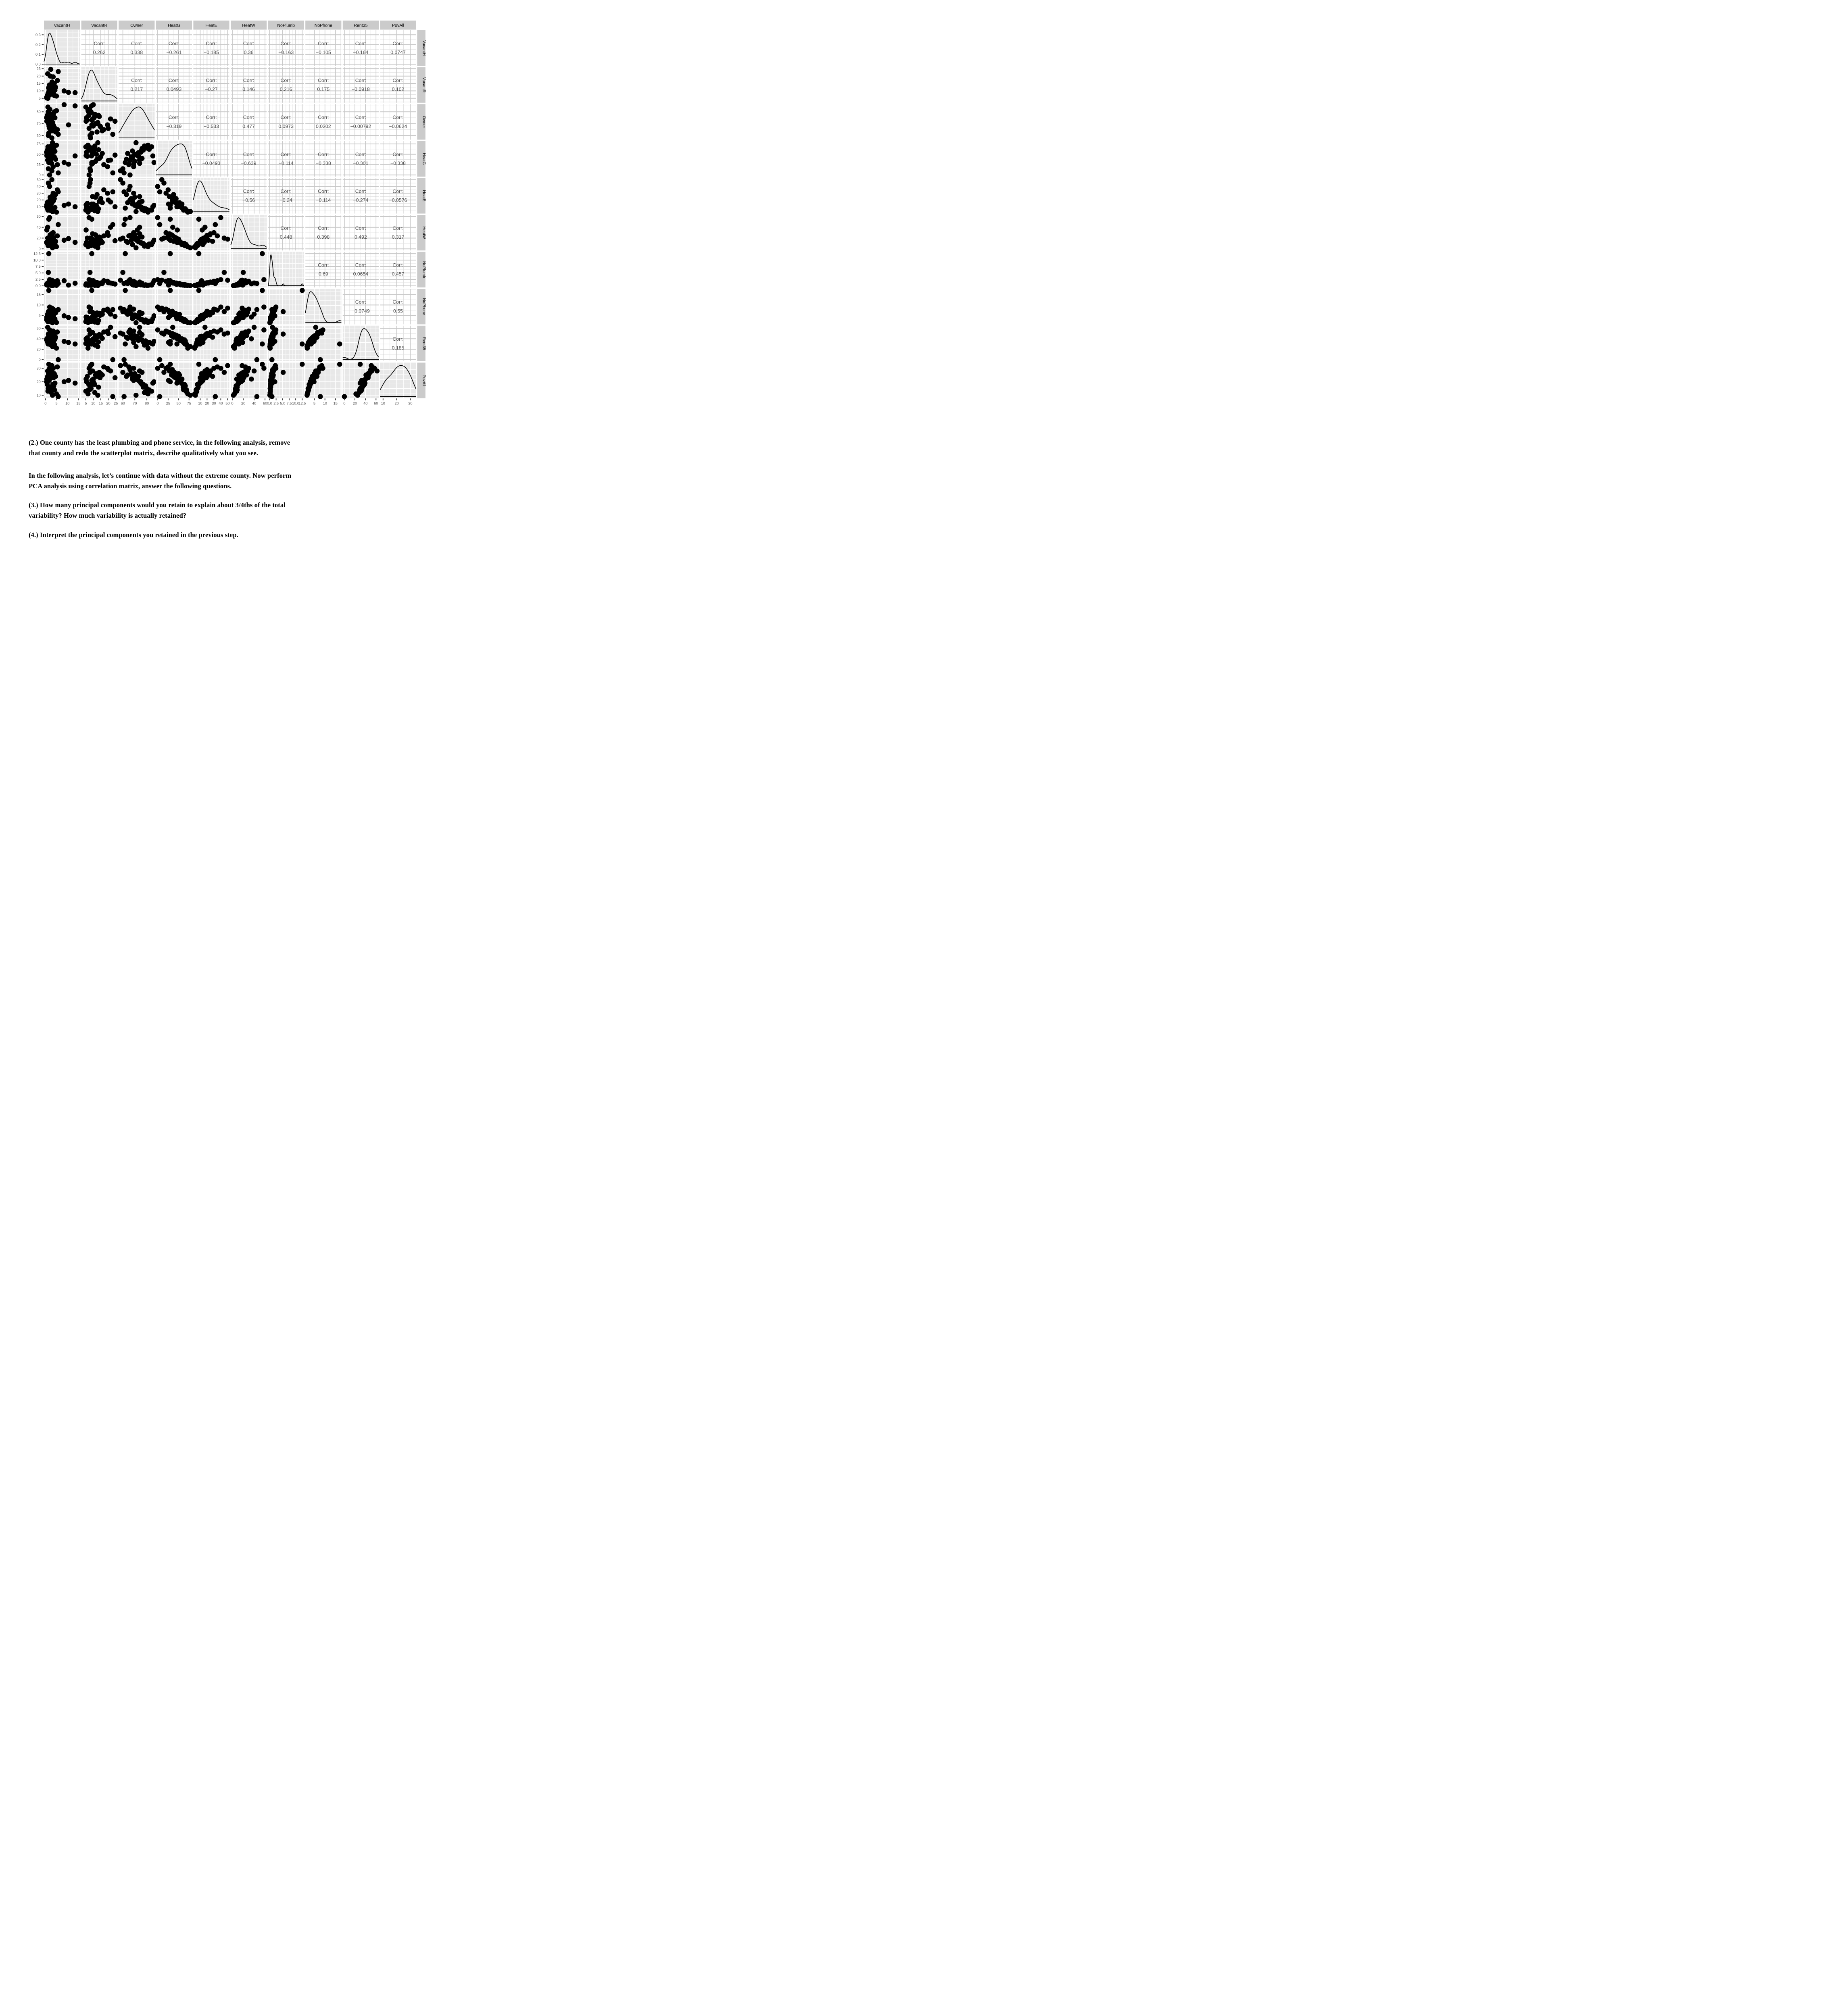  I want to click on corr-value: −0.533, so click(211, 126).